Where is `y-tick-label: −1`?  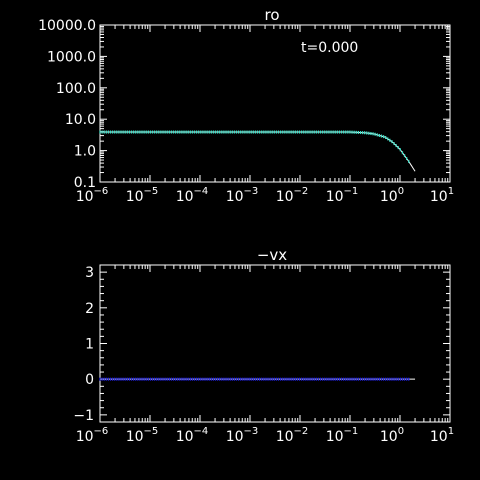 y-tick-label: −1 is located at coordinates (83, 416).